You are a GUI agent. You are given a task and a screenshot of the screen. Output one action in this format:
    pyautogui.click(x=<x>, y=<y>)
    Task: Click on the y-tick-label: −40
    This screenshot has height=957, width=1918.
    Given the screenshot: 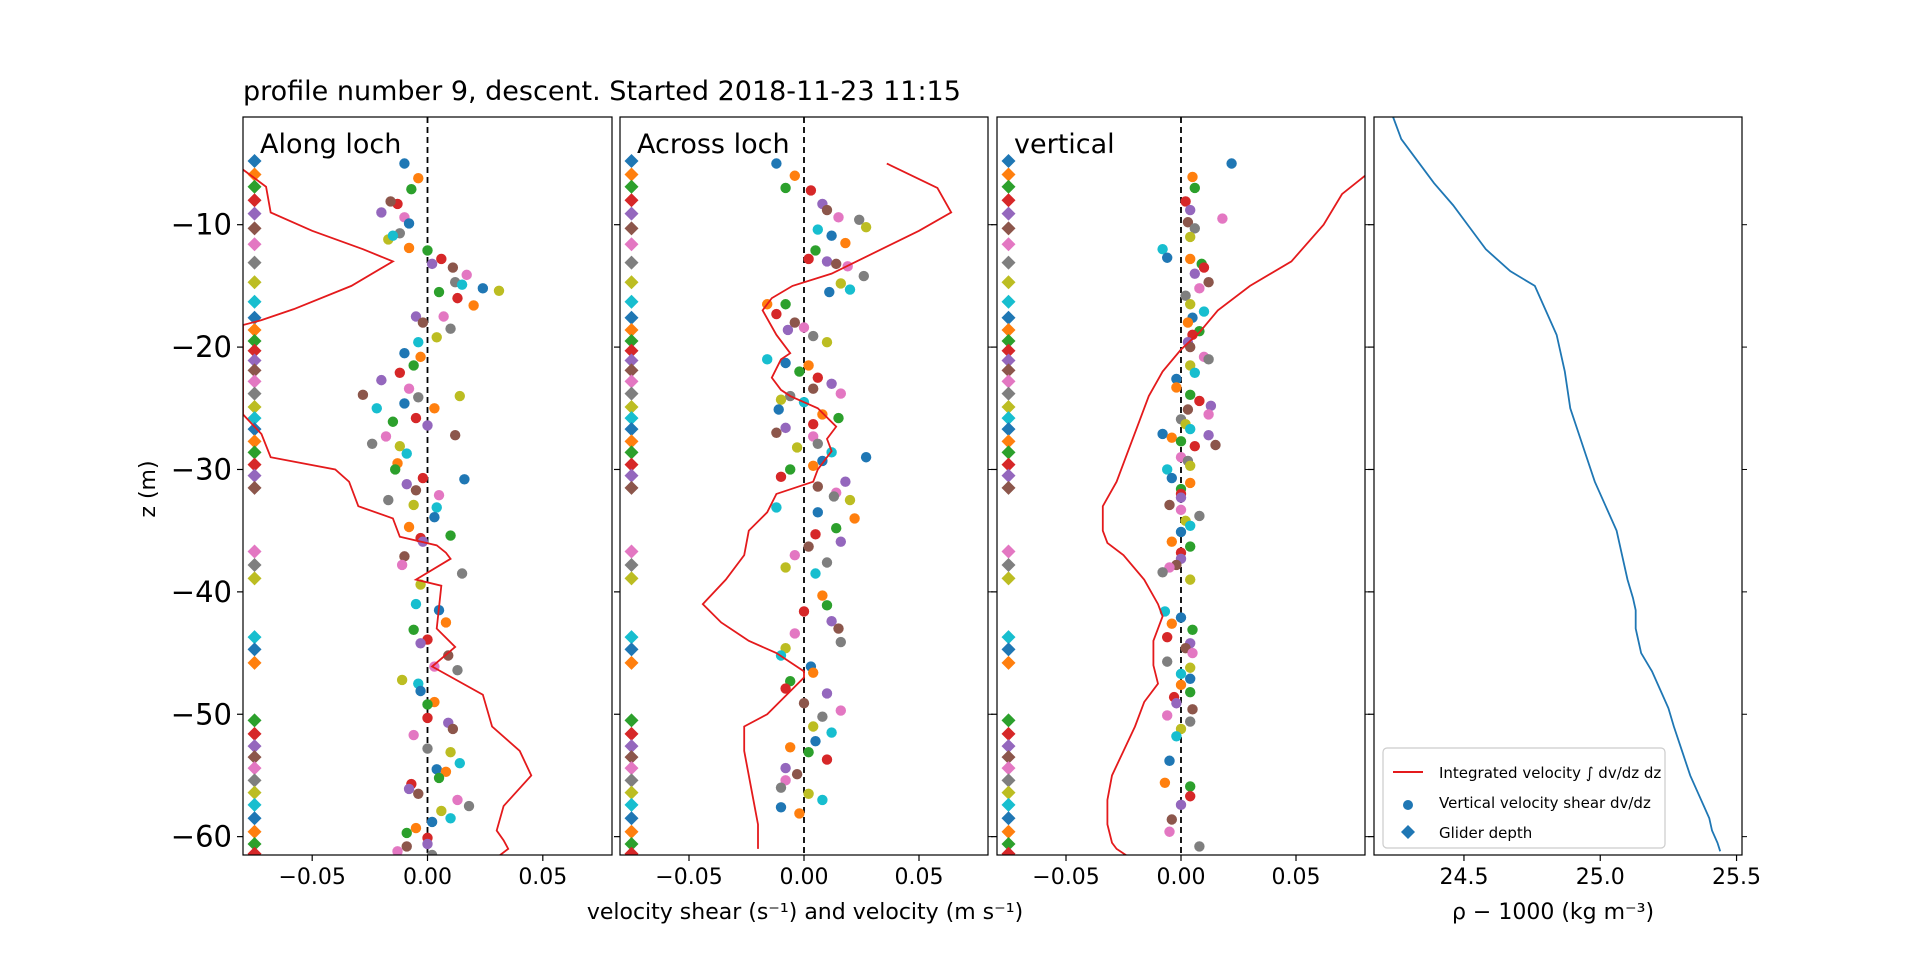 What is the action you would take?
    pyautogui.click(x=201, y=592)
    